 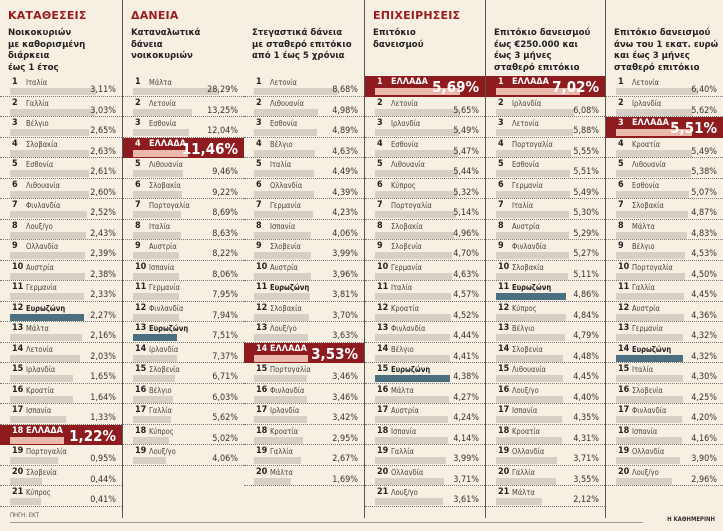 I want to click on value-label: 2,52%, so click(x=103, y=213).